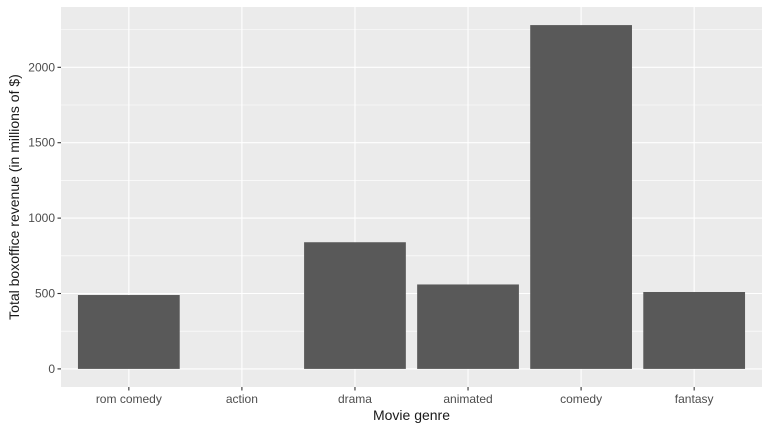 This screenshot has height=432, width=768. What do you see at coordinates (45, 294) in the screenshot?
I see `y-tick-label: 500` at bounding box center [45, 294].